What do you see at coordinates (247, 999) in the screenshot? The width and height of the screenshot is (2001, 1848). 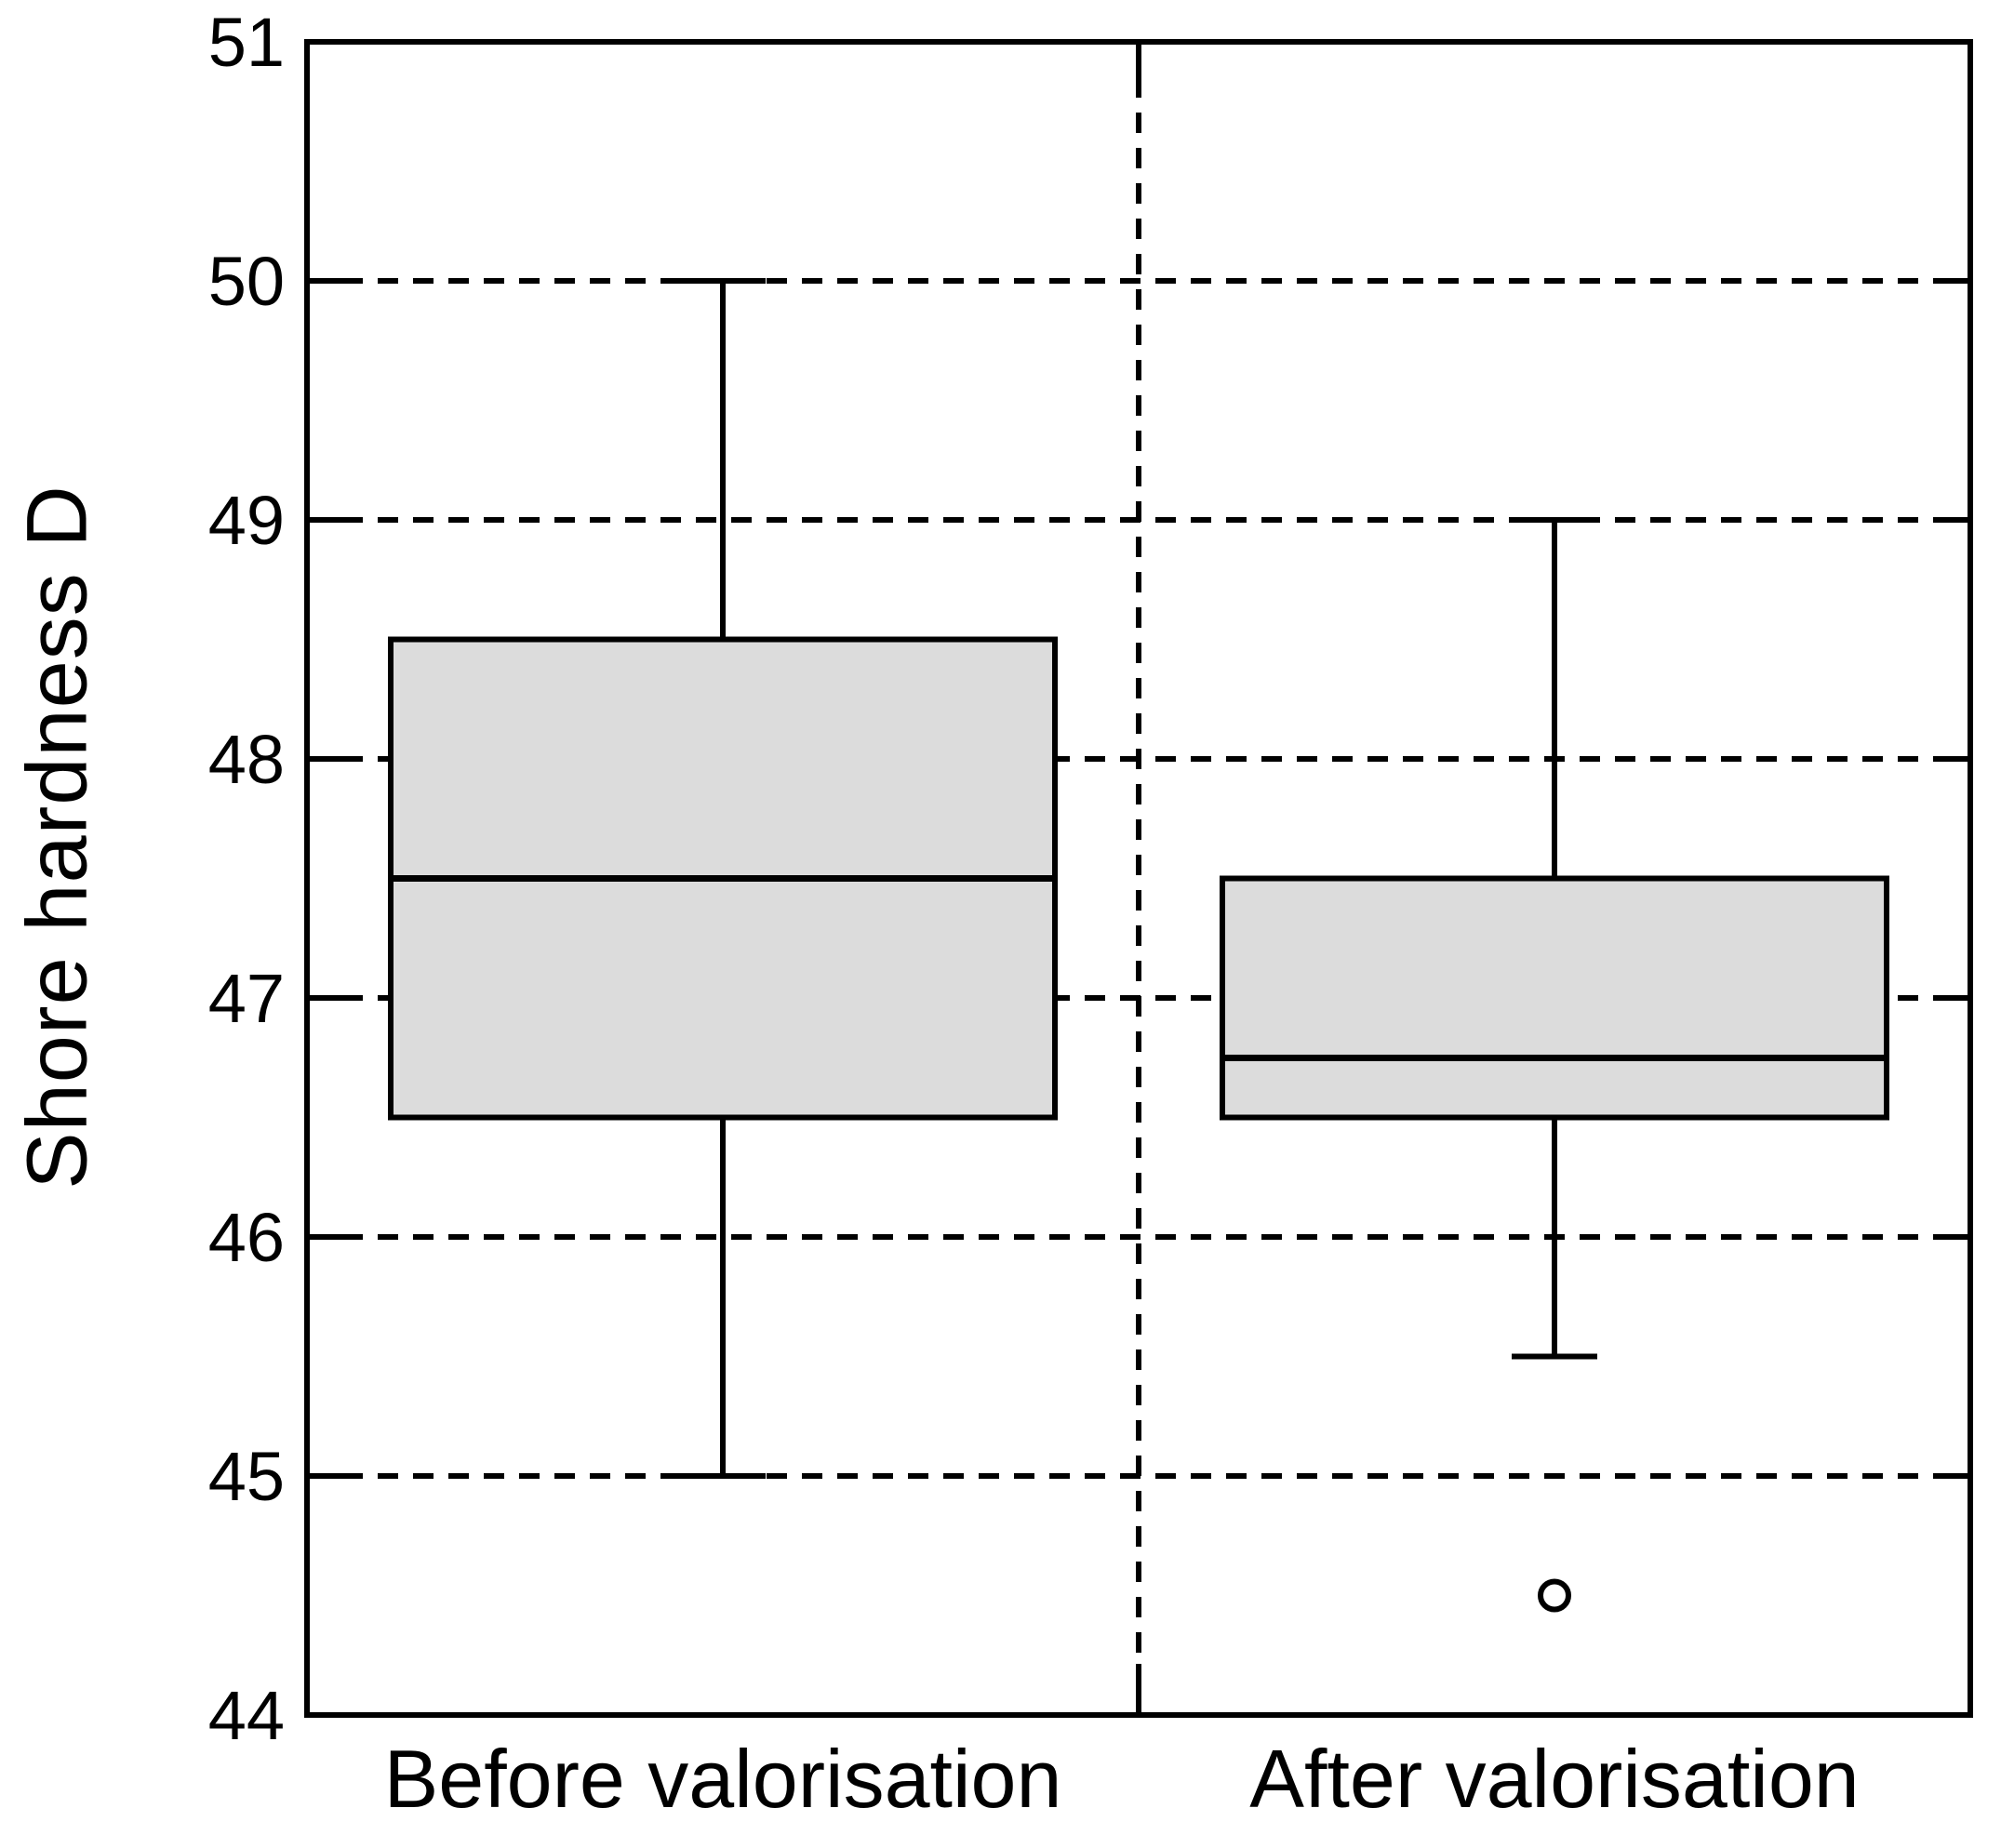 I see `y-tick-label-47: 47` at bounding box center [247, 999].